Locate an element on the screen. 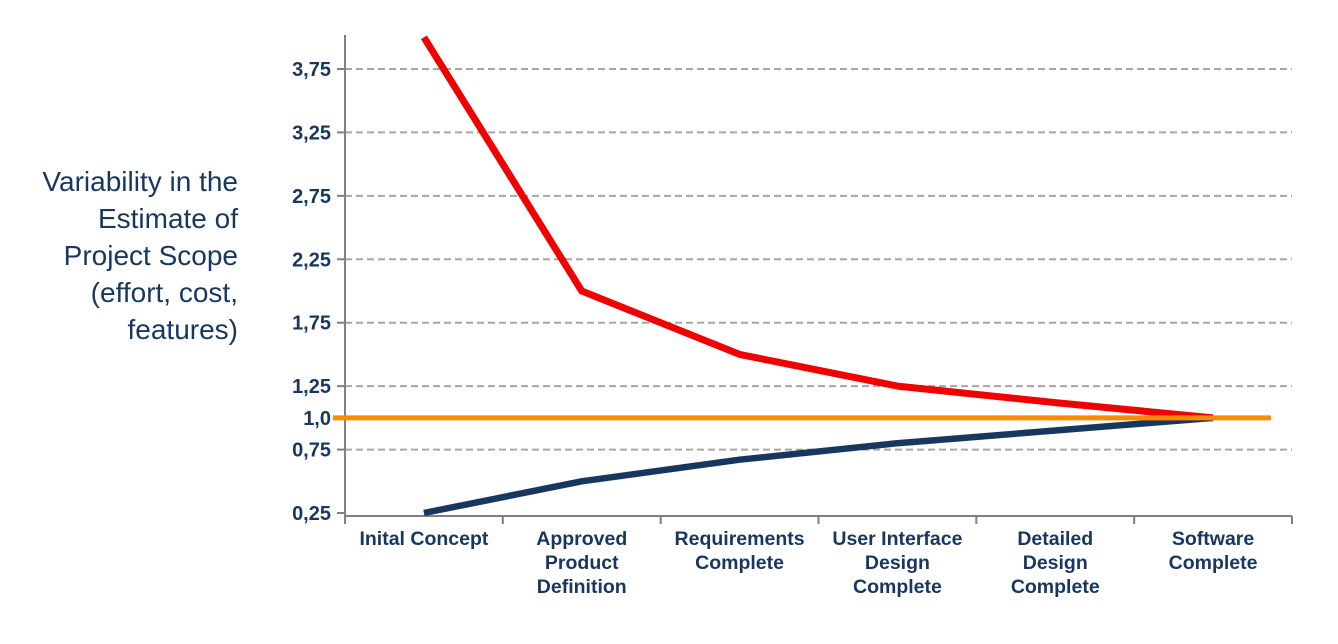 The image size is (1338, 644). y-tick-label: 1,25 is located at coordinates (311, 387).